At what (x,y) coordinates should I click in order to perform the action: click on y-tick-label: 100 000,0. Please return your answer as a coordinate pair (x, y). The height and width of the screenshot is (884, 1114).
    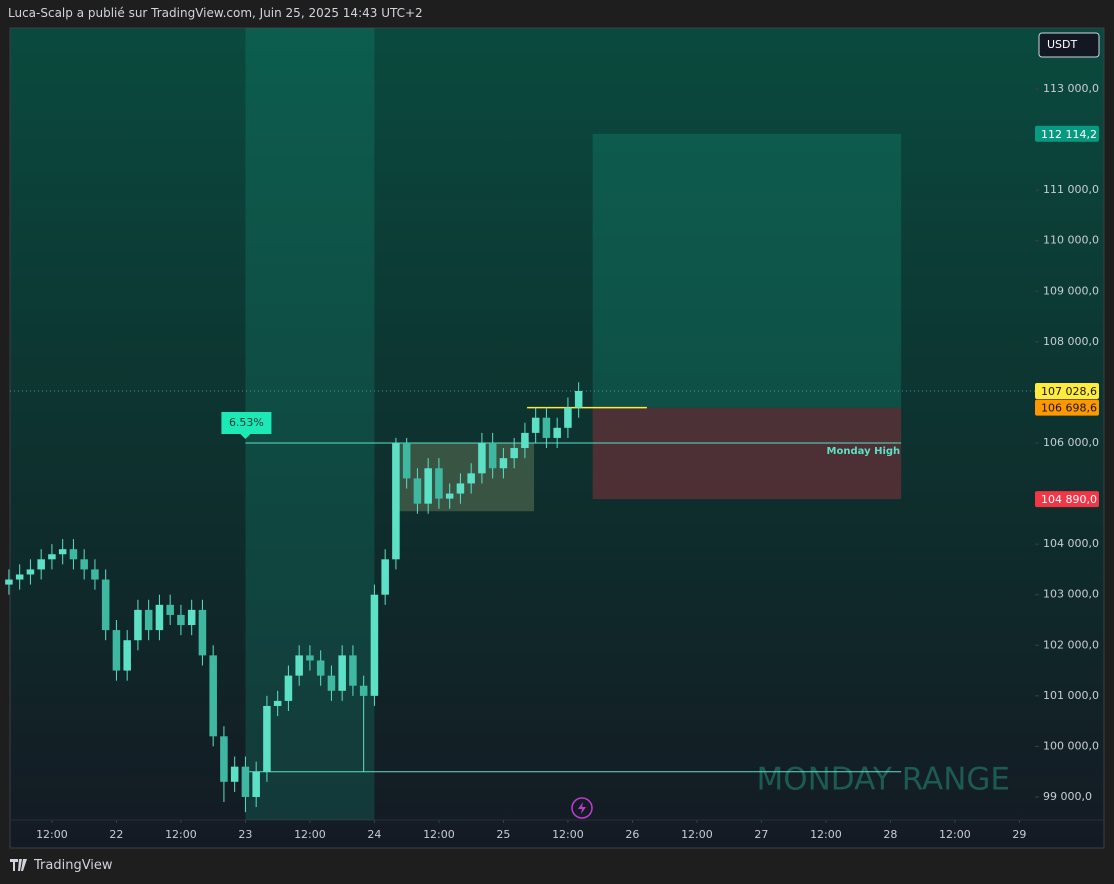
    Looking at the image, I should click on (1071, 745).